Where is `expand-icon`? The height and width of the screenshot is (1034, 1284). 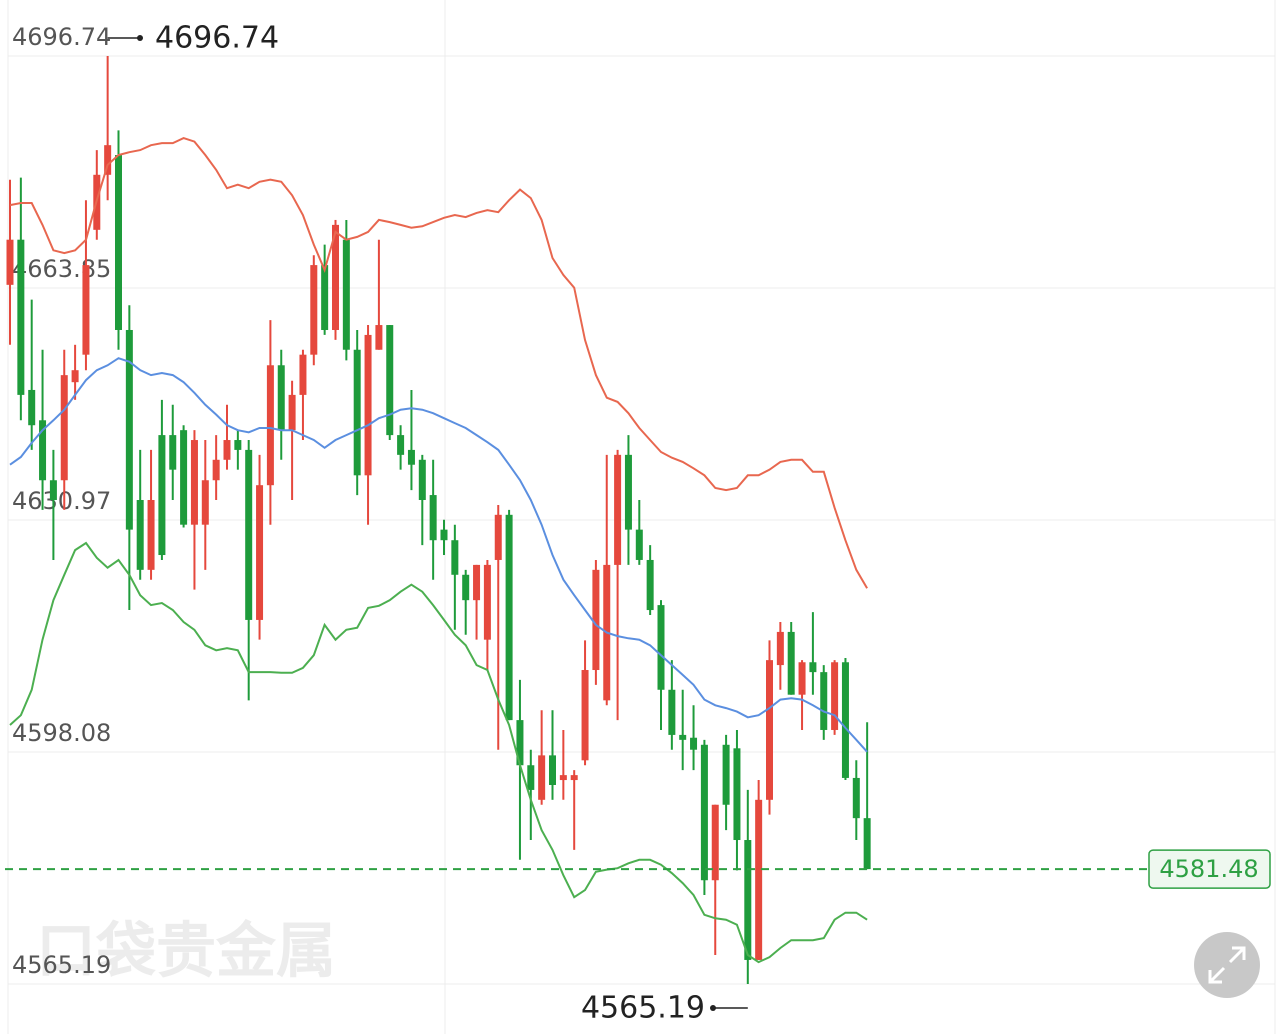
expand-icon is located at coordinates (1227, 965).